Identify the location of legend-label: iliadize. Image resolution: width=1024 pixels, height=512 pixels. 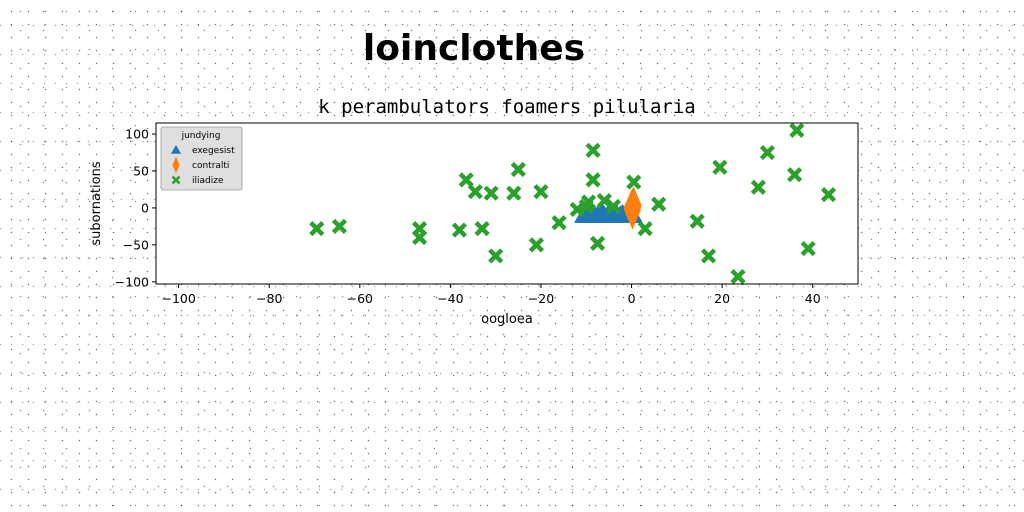
(208, 181).